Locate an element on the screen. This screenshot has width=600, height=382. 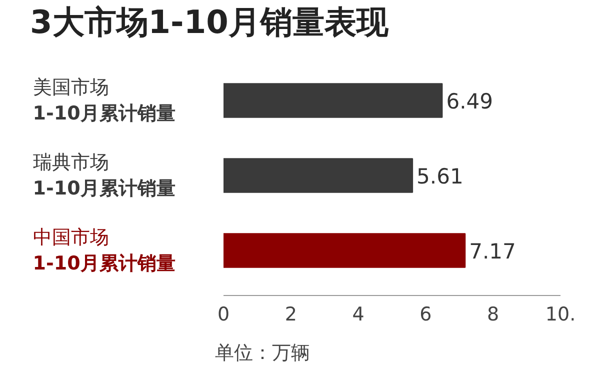
x-tick-label: 10. is located at coordinates (560, 315).